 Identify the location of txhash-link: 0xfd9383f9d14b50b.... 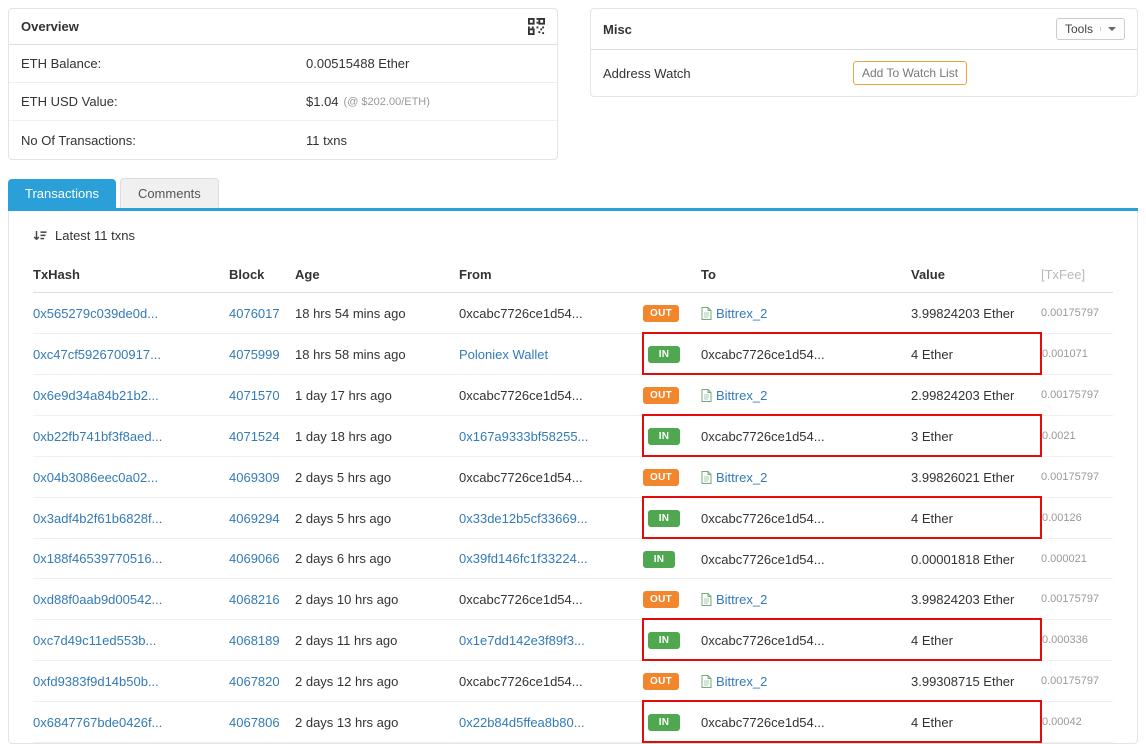
(96, 681).